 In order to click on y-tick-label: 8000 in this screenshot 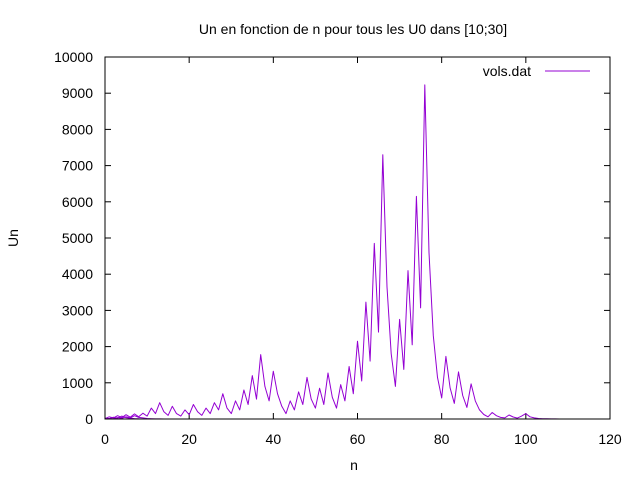, I will do `click(77, 129)`.